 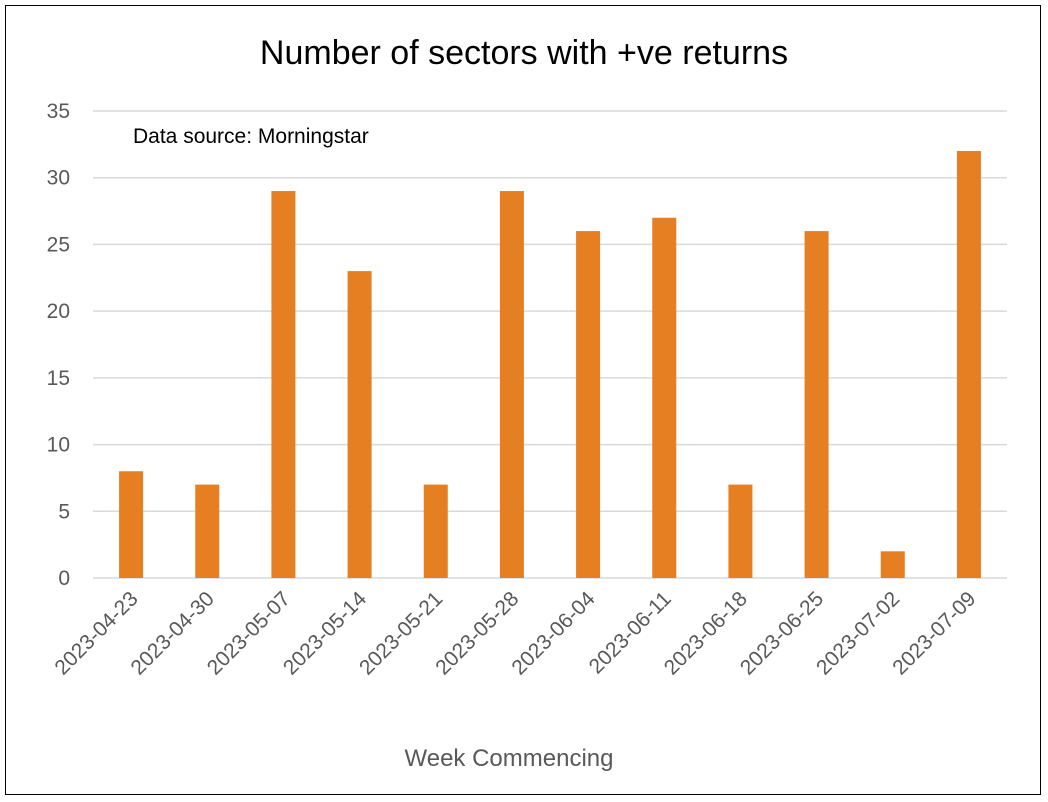 I want to click on y-axis-tick-labels: 0 5 10 15 20 25 30 35, so click(x=58, y=345).